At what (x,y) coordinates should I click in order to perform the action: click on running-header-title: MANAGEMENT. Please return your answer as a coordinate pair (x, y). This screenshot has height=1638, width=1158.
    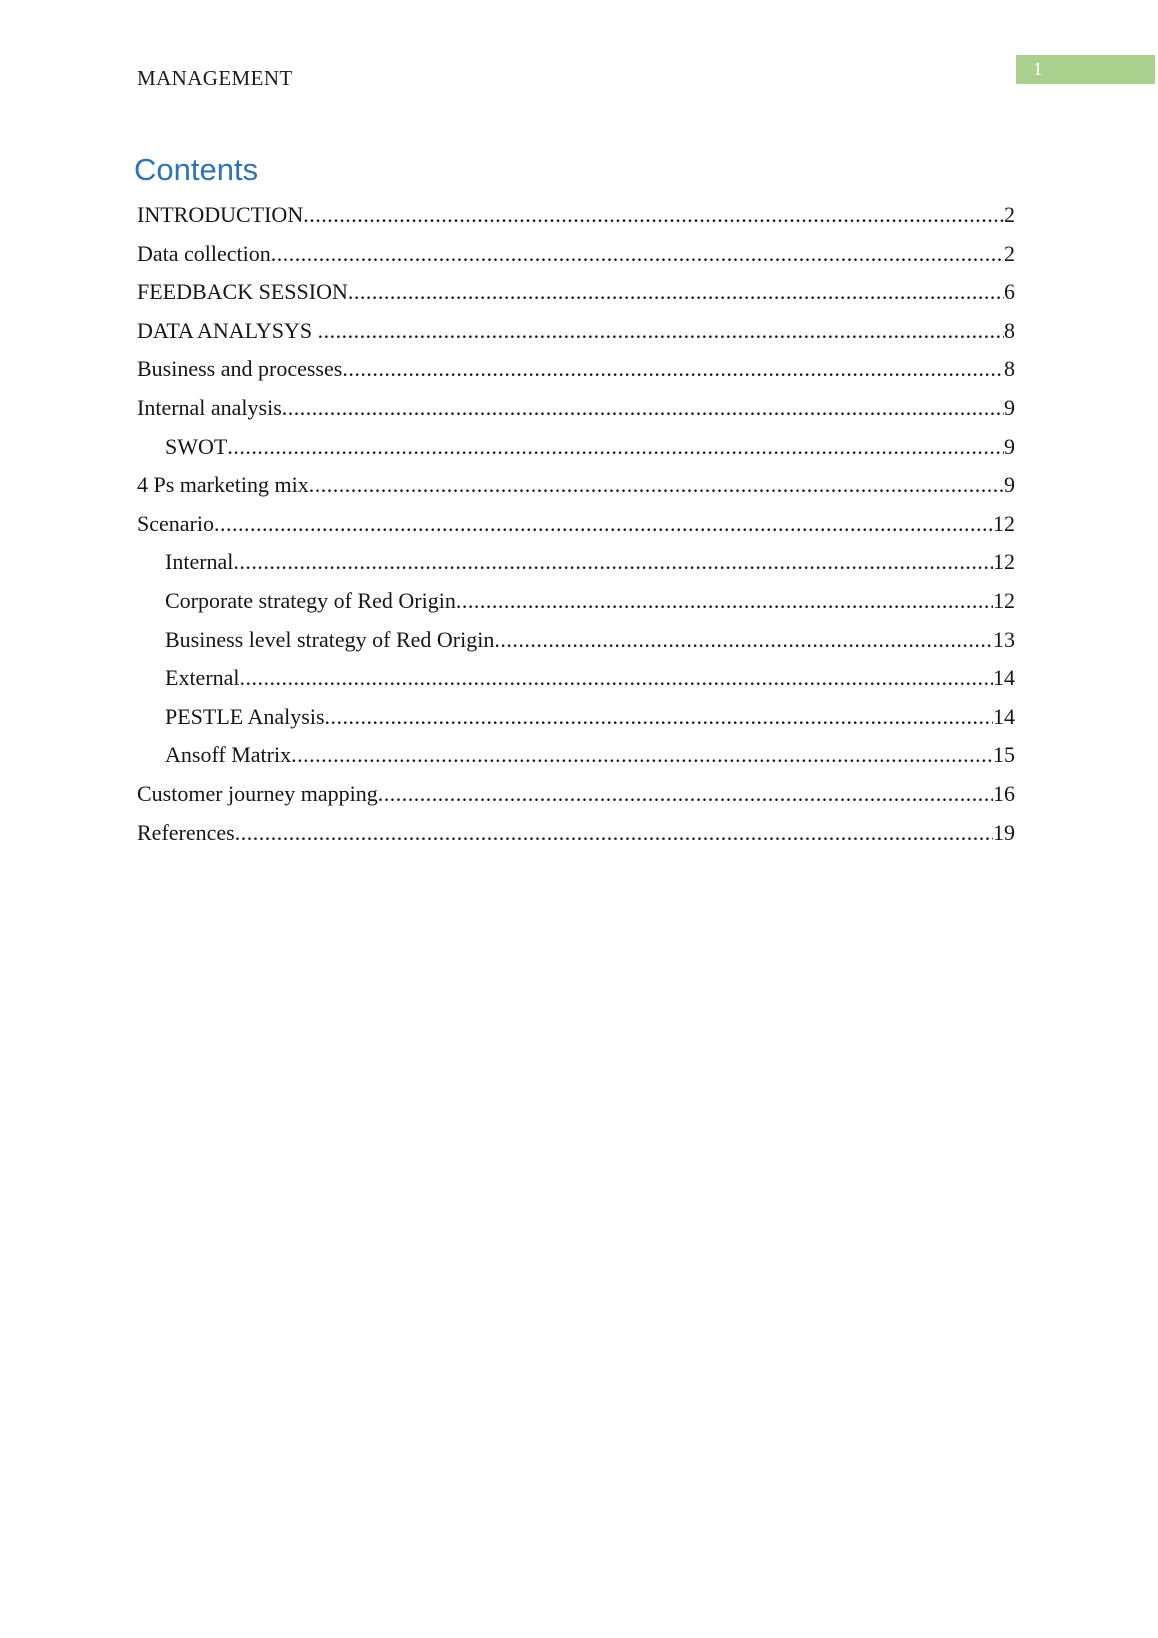
    Looking at the image, I should click on (215, 78).